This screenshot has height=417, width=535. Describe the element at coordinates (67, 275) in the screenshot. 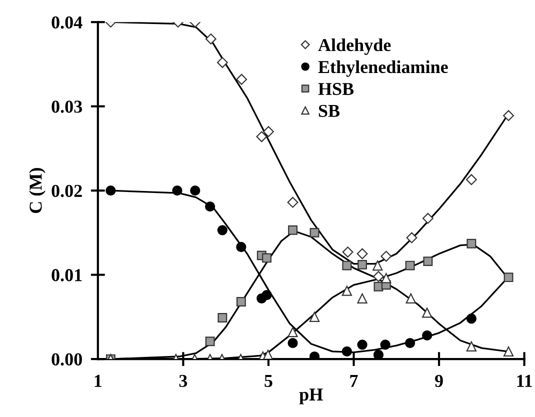

I see `y-tick-label: 0.01` at that location.